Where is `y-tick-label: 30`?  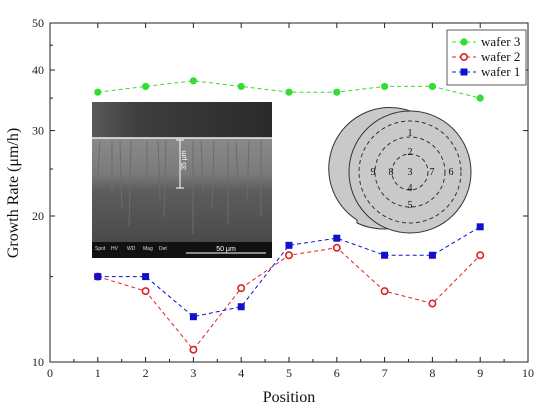 y-tick-label: 30 is located at coordinates (38, 131).